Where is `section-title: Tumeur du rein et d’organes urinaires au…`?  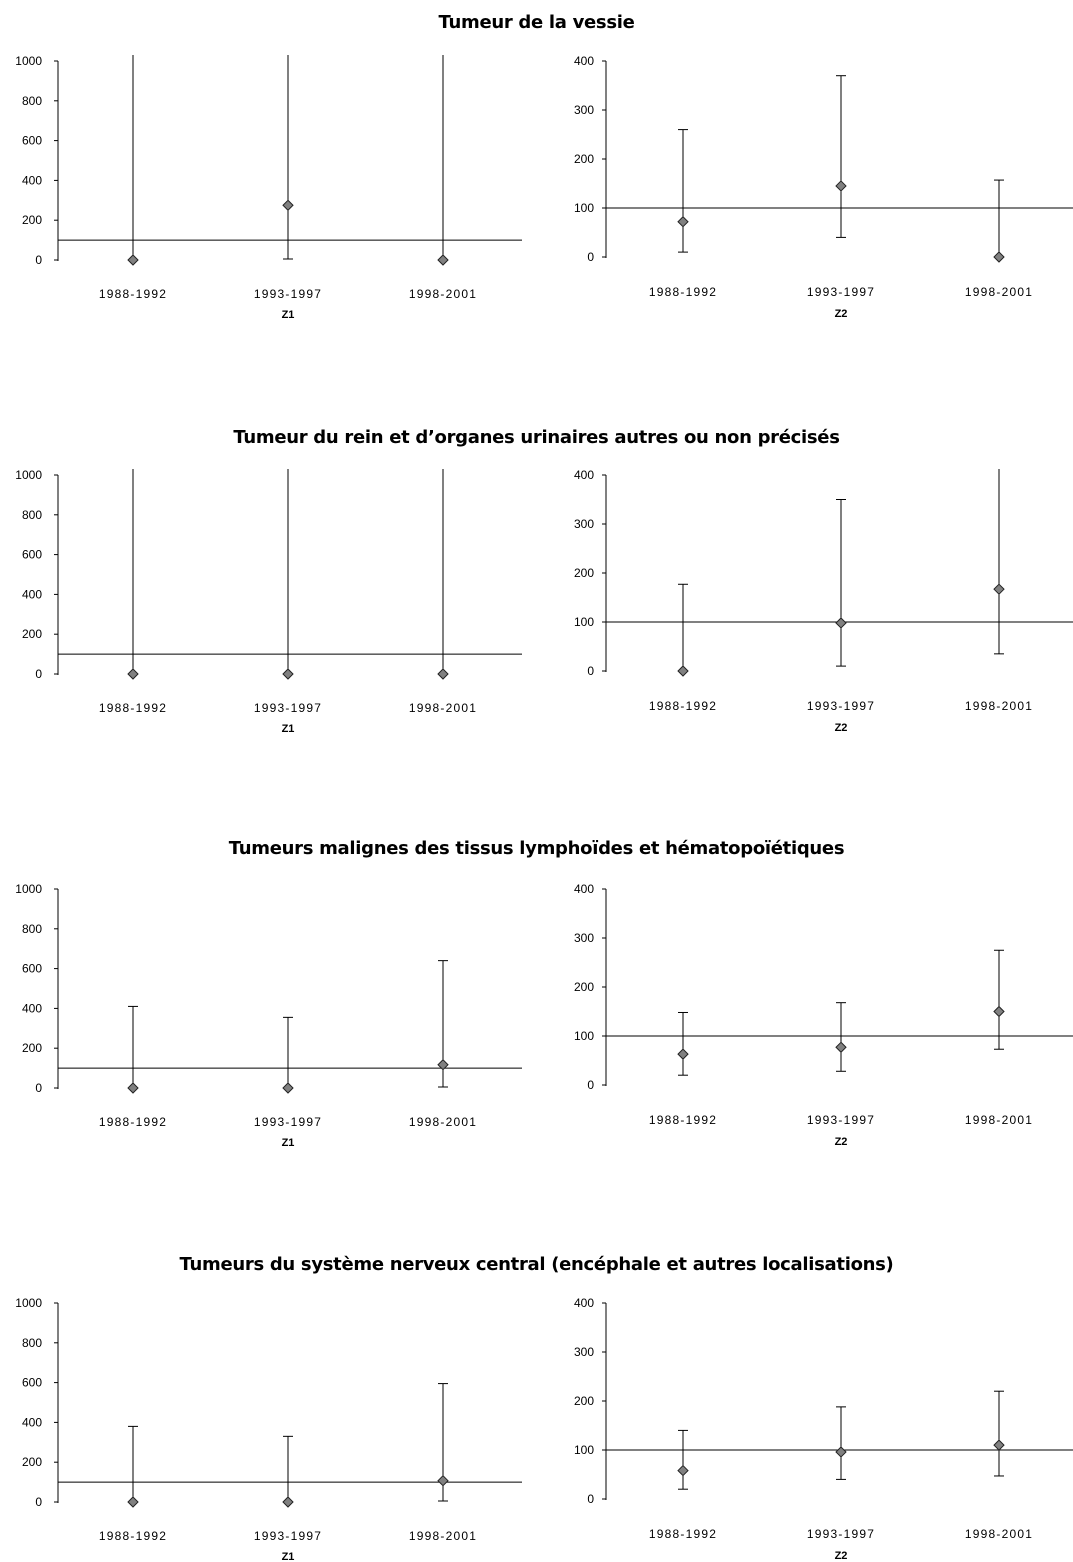 section-title: Tumeur du rein et d’organes urinaires au… is located at coordinates (536, 437).